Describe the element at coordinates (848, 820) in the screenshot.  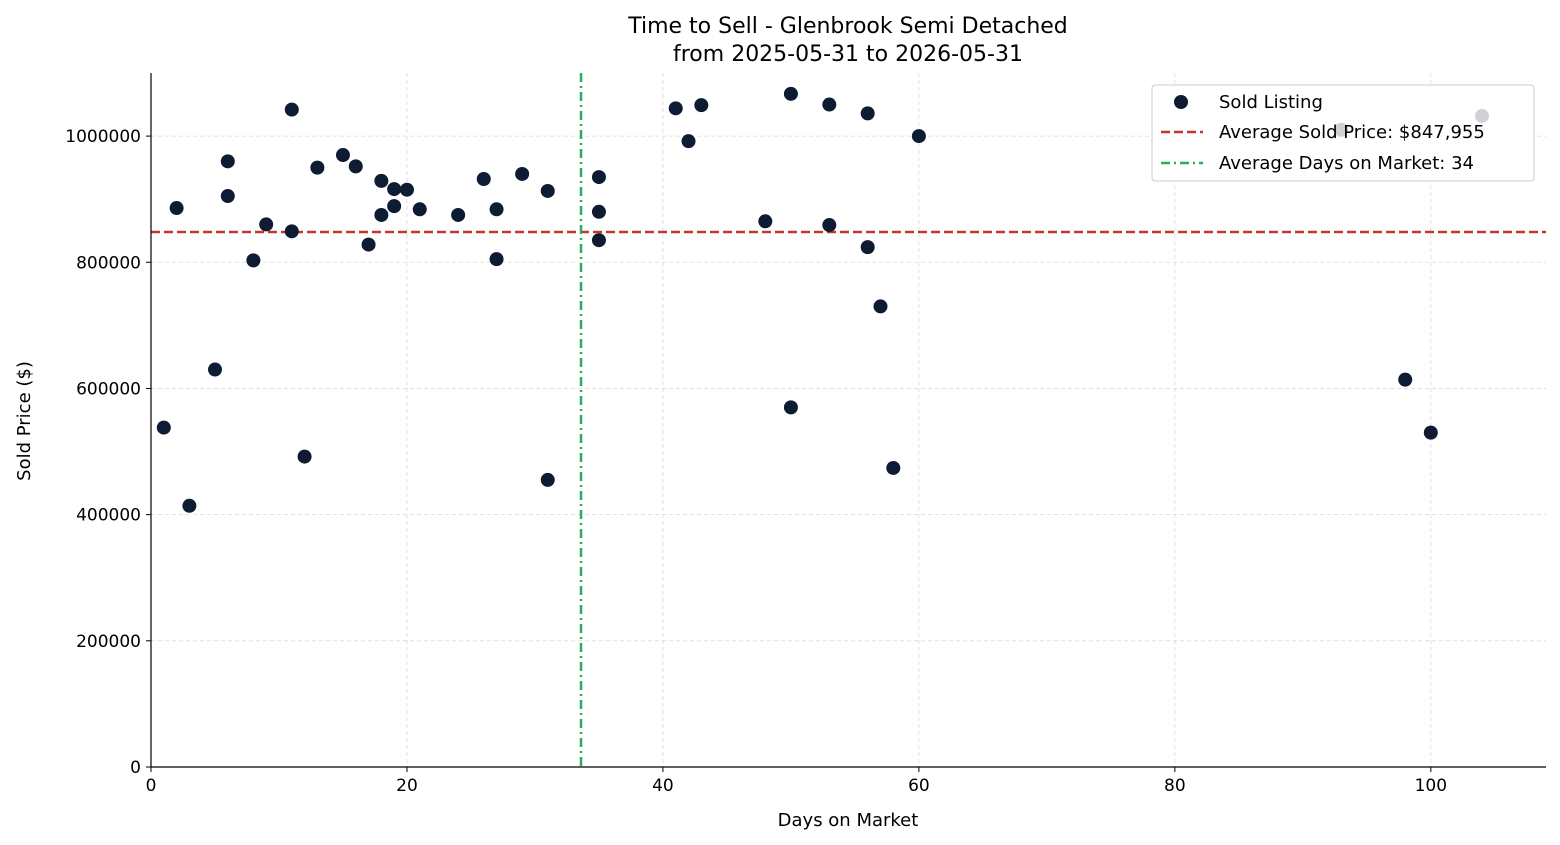
I see `x-axis-label: Days on Market` at that location.